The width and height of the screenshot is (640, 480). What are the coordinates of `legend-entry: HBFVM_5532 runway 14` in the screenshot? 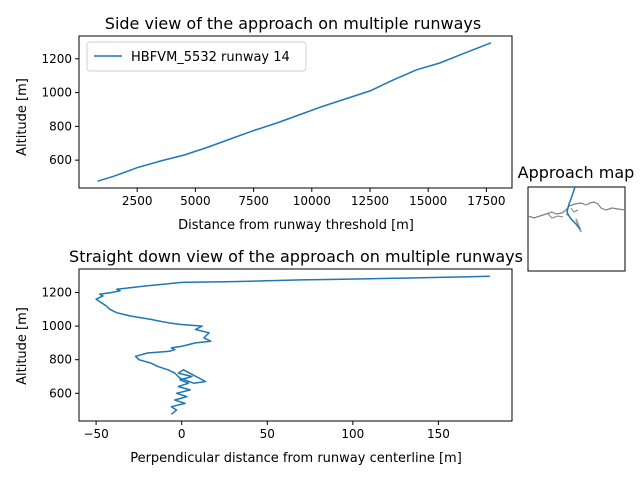 It's located at (210, 57).